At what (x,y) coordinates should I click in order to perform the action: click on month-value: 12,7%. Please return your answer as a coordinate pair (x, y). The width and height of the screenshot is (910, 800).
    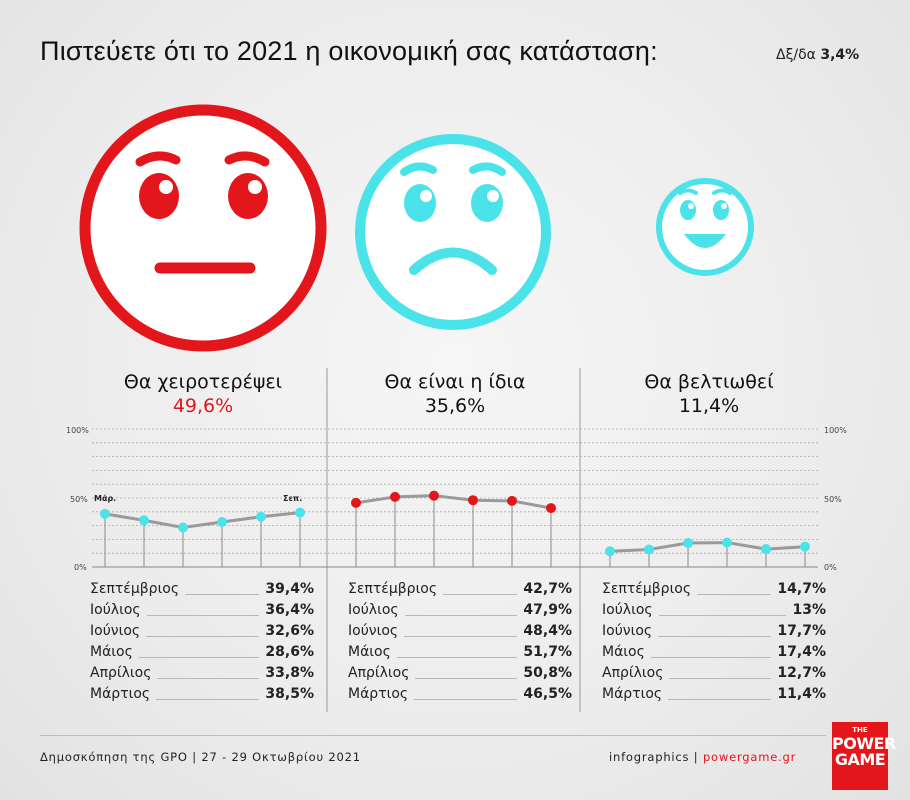
    Looking at the image, I should click on (801, 673).